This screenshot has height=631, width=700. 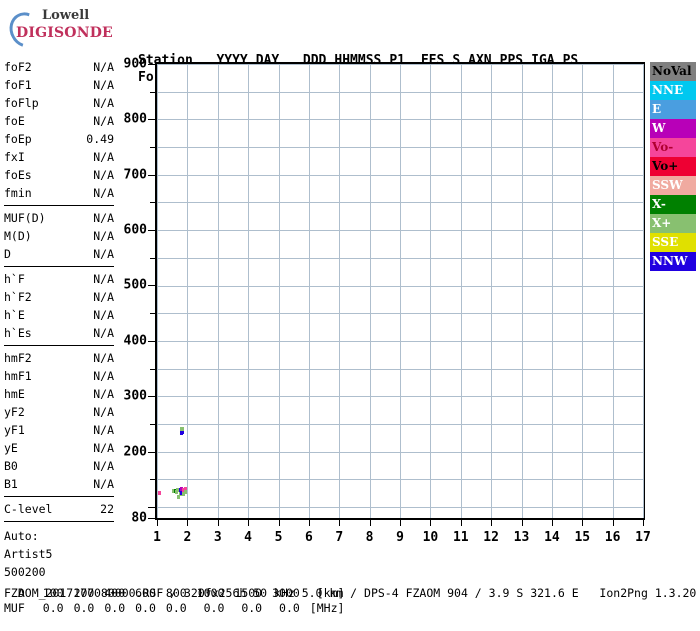 I want to click on d-row-unit: [km], so click(x=330, y=593).